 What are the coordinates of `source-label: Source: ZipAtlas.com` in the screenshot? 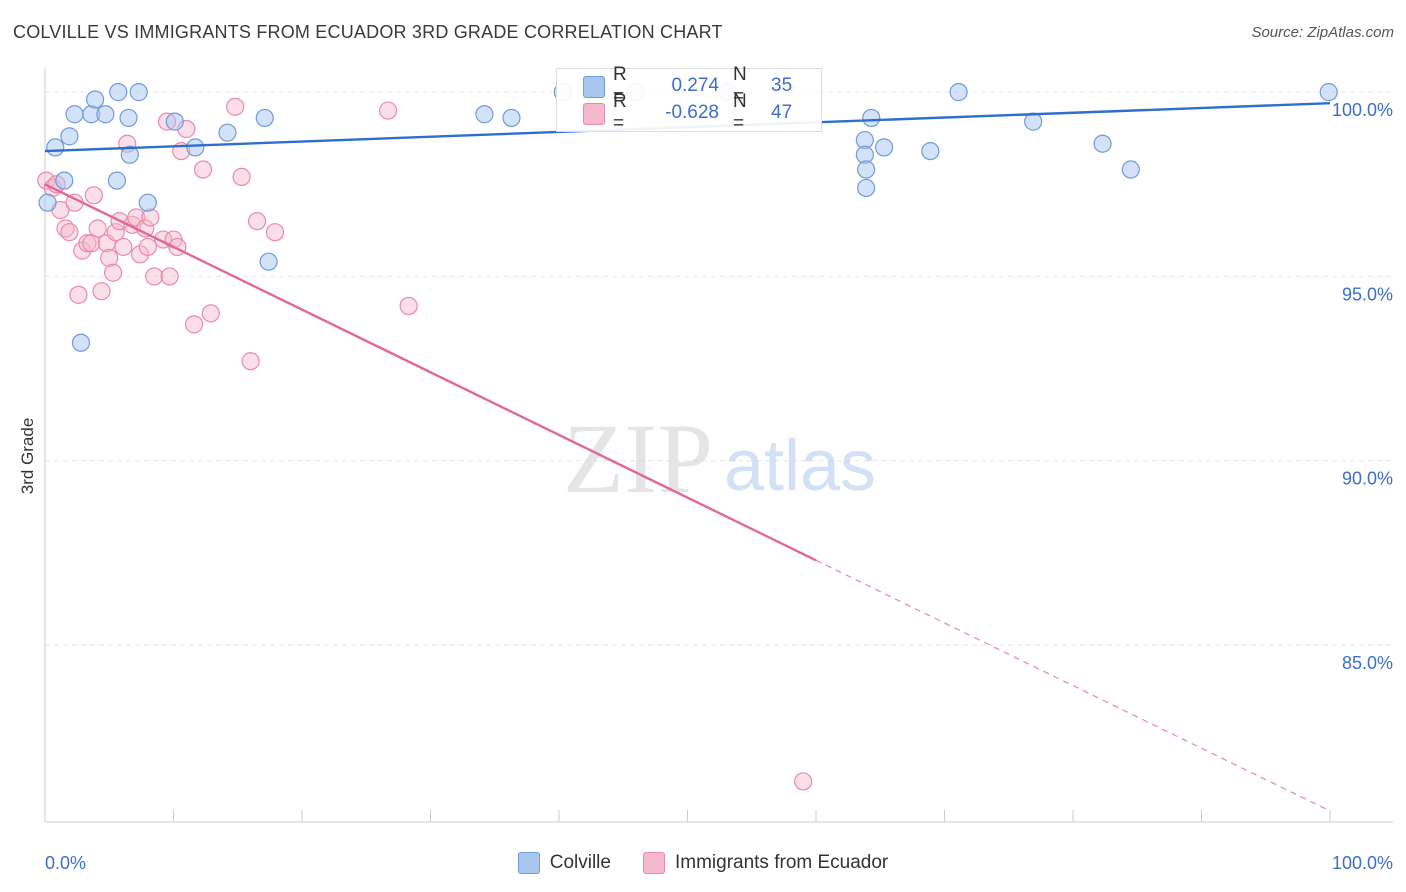 It's located at (1322, 32).